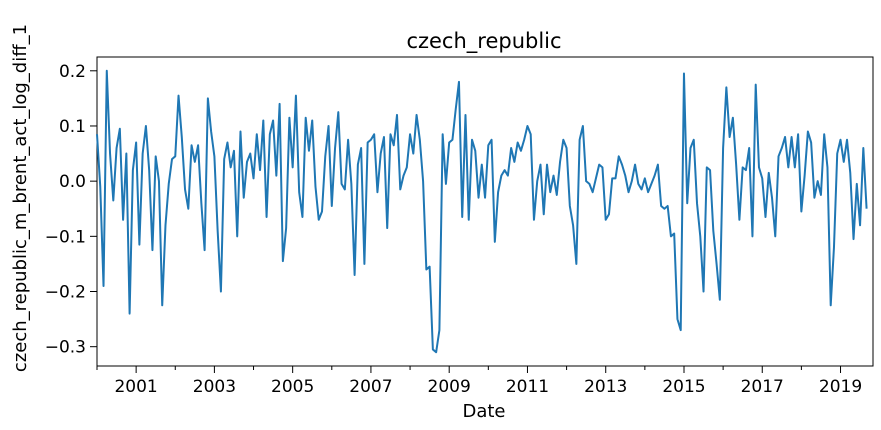  What do you see at coordinates (71, 210) in the screenshot?
I see `y-axis: −0.3 −0.2 −0.1 0.0 0.1 0.2` at bounding box center [71, 210].